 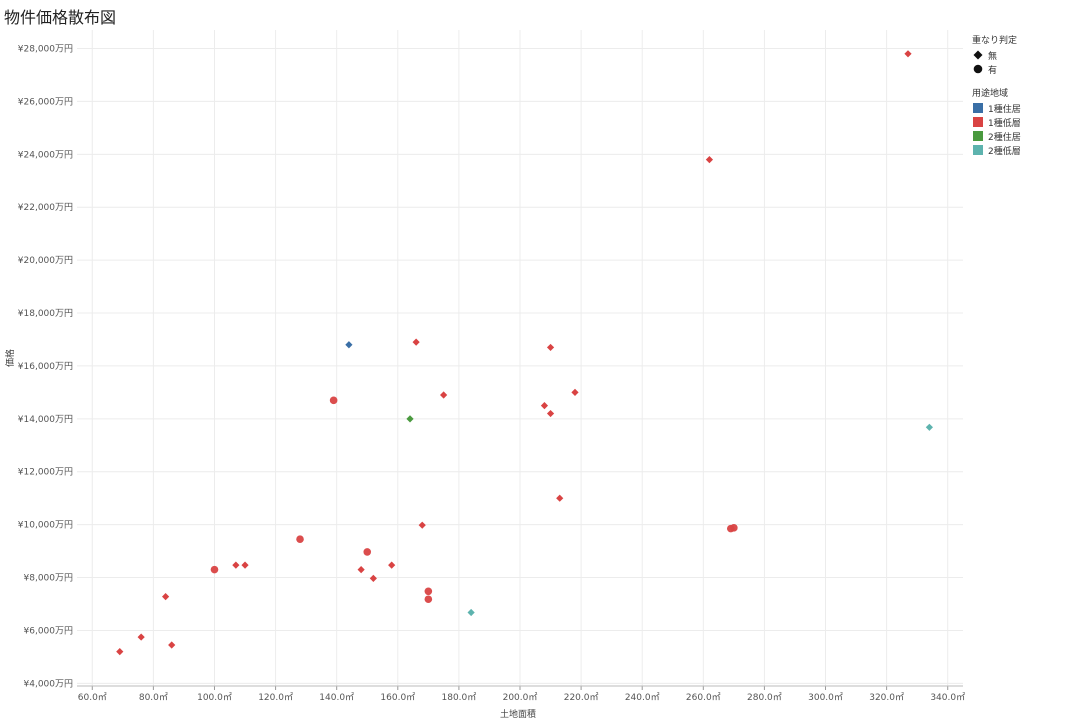 What do you see at coordinates (92, 697) in the screenshot?
I see `x-tick-label: 60.0㎡` at bounding box center [92, 697].